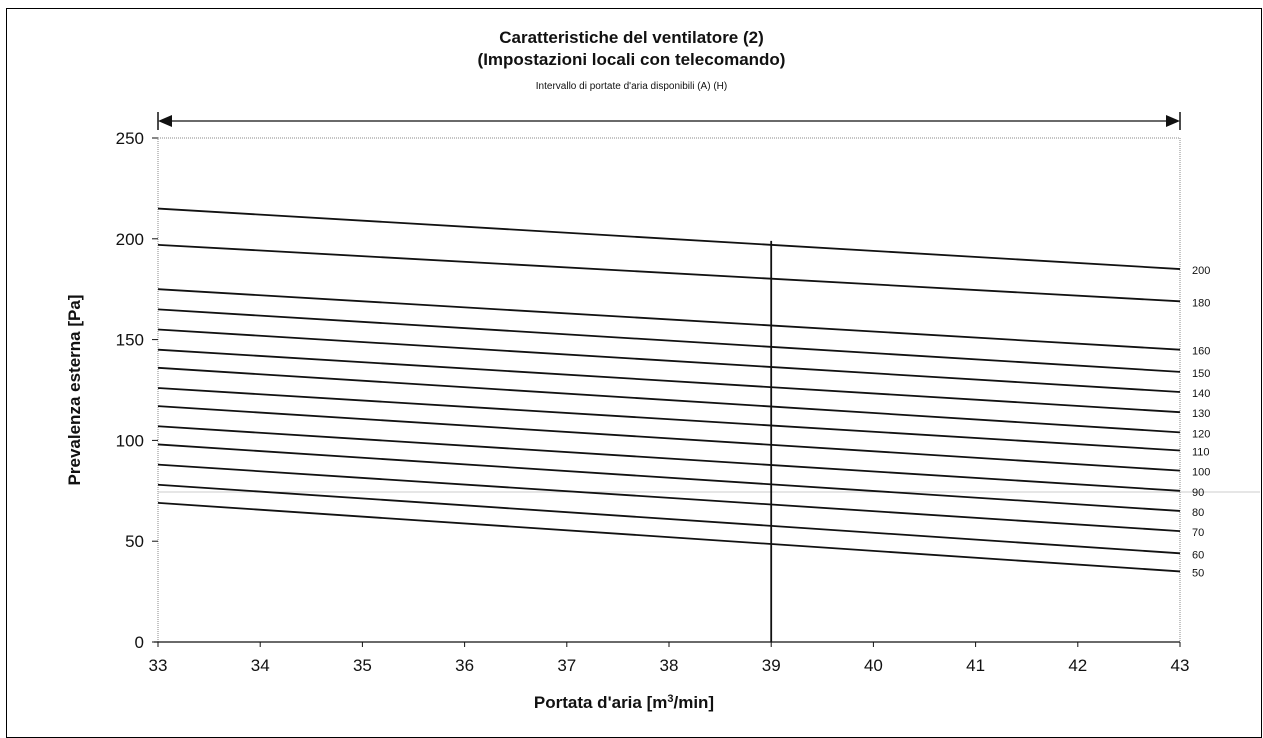 Image resolution: width=1263 pixels, height=738 pixels. I want to click on range-arrow, so click(669, 121).